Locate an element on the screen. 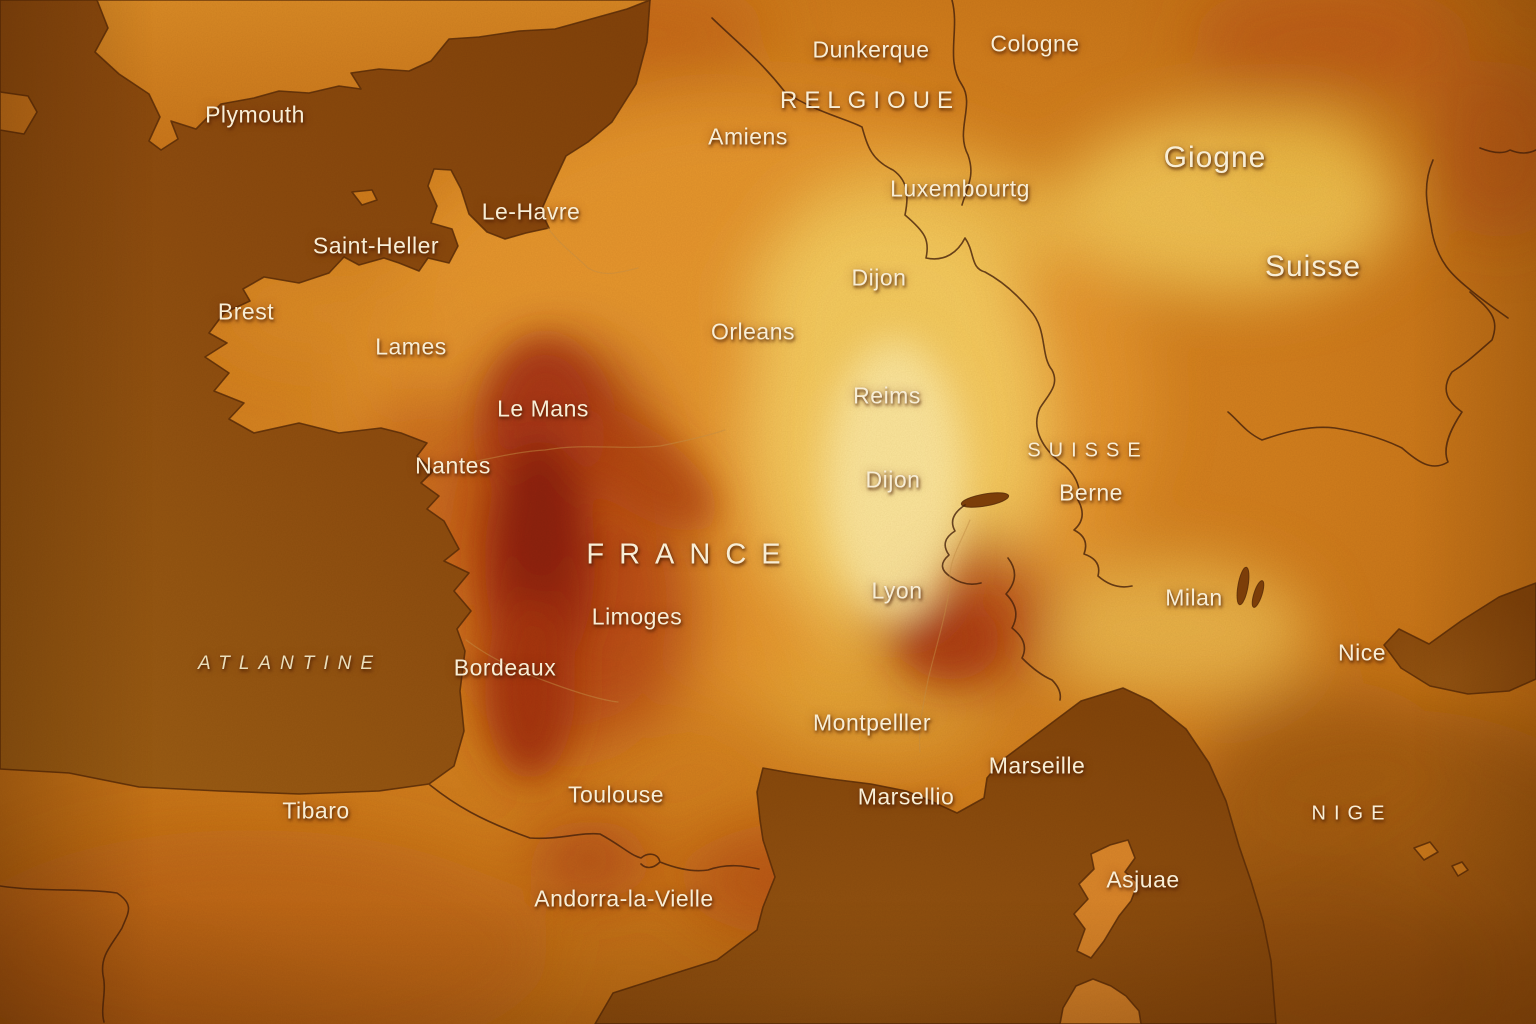  map-label-atlantine: ATLANTINE is located at coordinates (290, 663).